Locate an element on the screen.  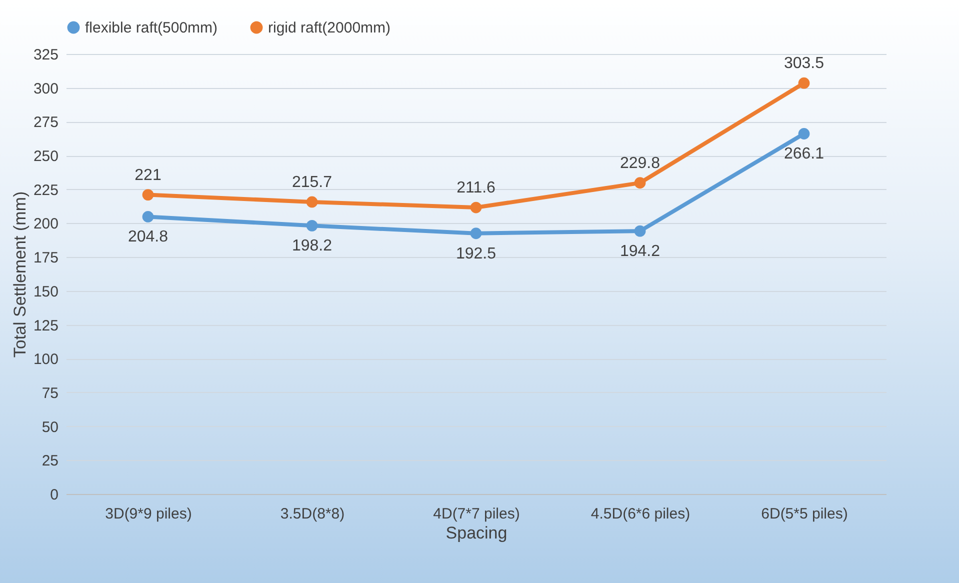
data-label: 303.5 is located at coordinates (804, 63).